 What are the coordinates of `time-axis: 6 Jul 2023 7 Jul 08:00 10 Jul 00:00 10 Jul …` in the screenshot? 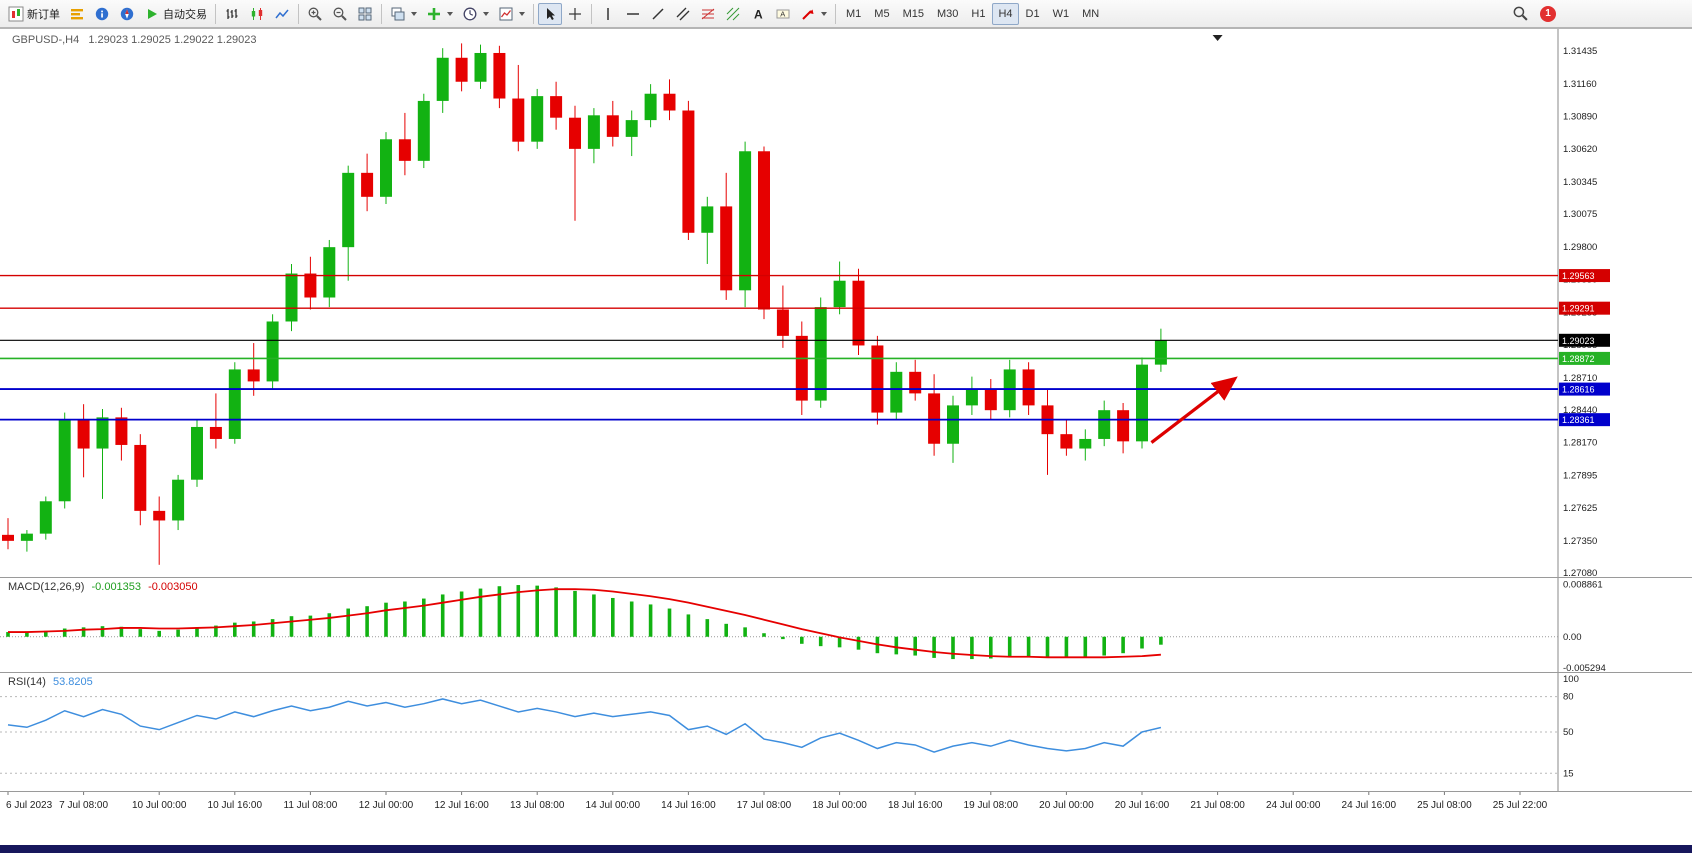 It's located at (846, 804).